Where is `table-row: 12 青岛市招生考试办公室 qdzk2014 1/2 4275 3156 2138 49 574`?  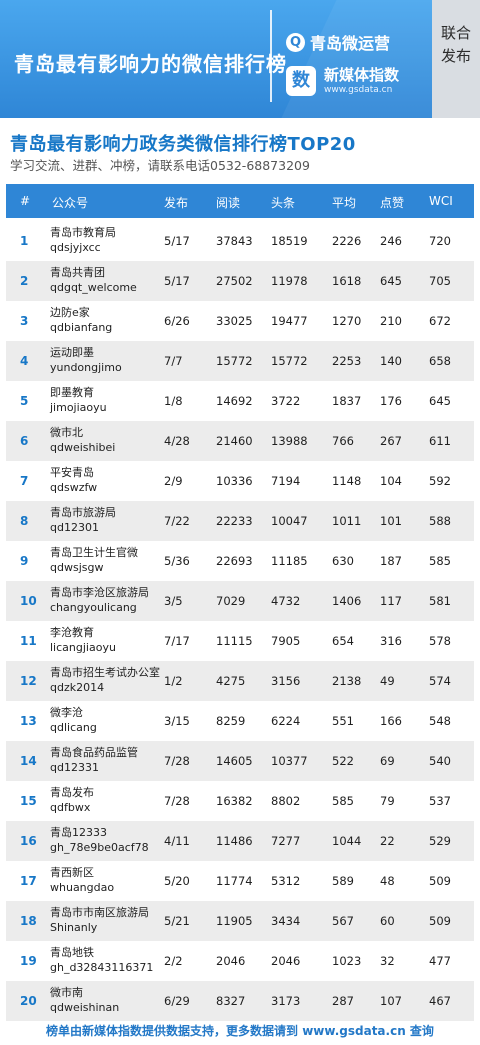 table-row: 12 青岛市招生考试办公室 qdzk2014 1/2 4275 3156 2138 49 574 is located at coordinates (240, 681).